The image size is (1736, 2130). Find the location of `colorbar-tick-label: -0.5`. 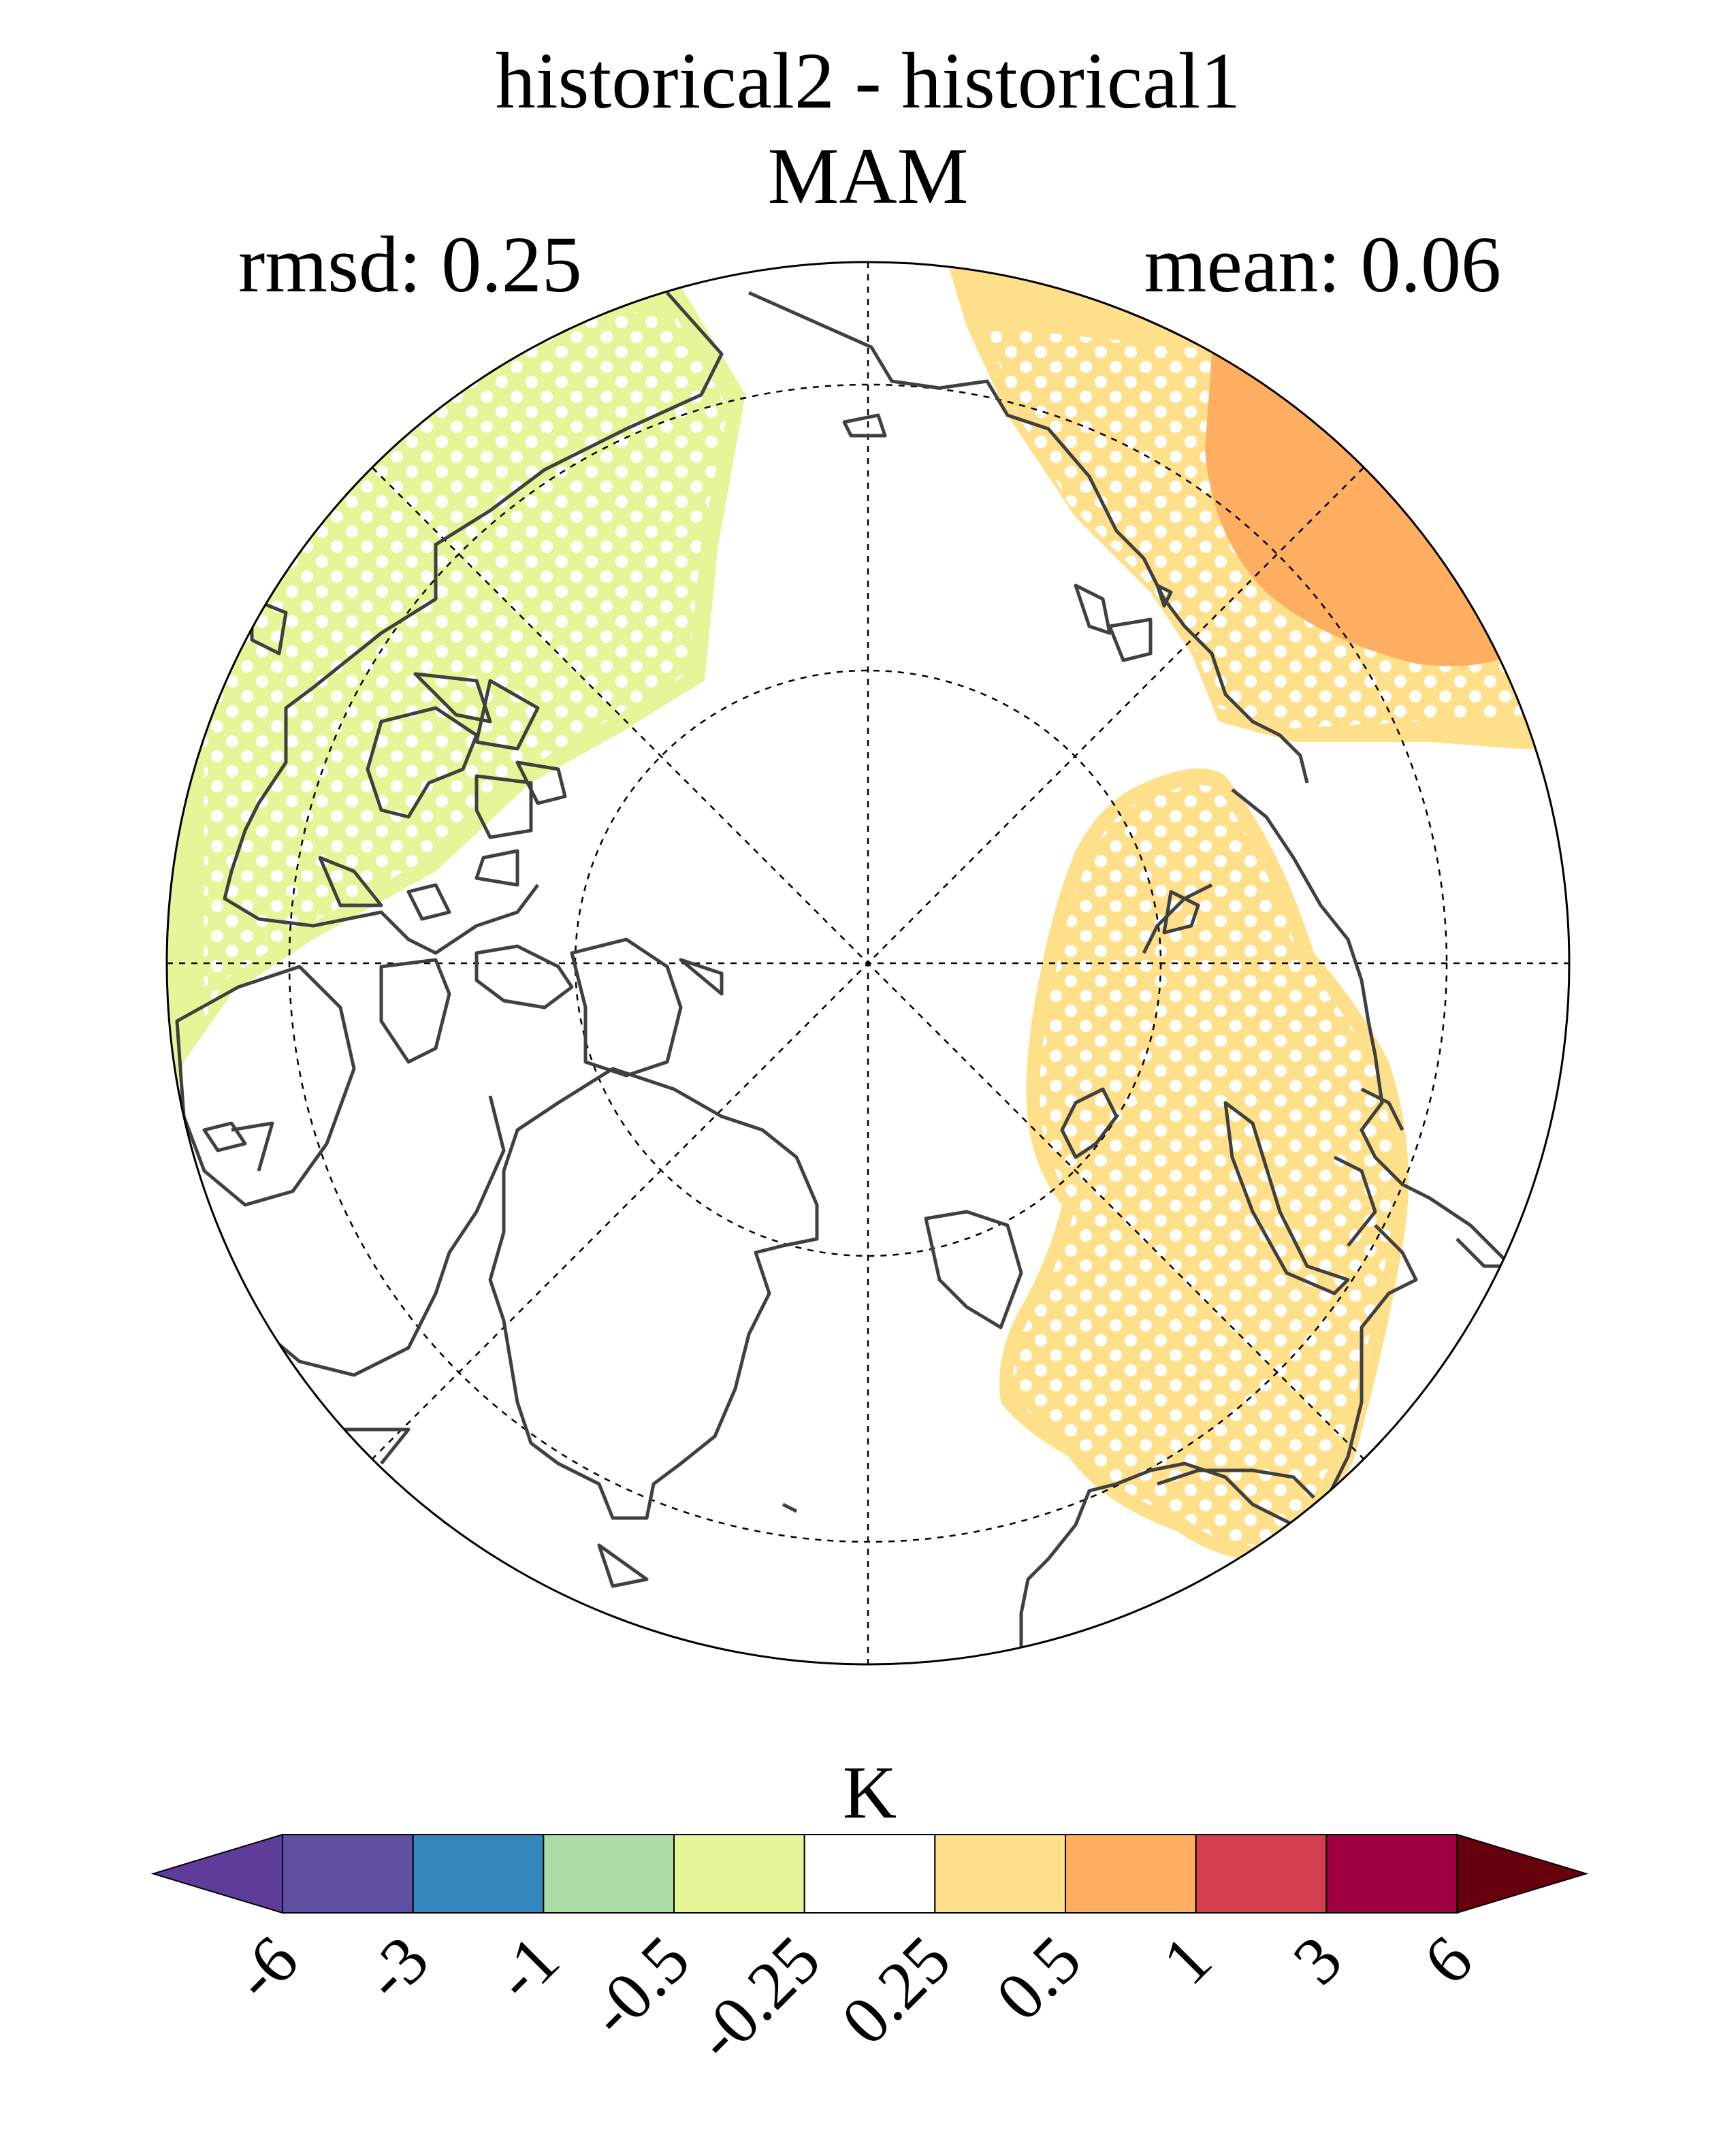

colorbar-tick-label: -0.5 is located at coordinates (638, 1985).